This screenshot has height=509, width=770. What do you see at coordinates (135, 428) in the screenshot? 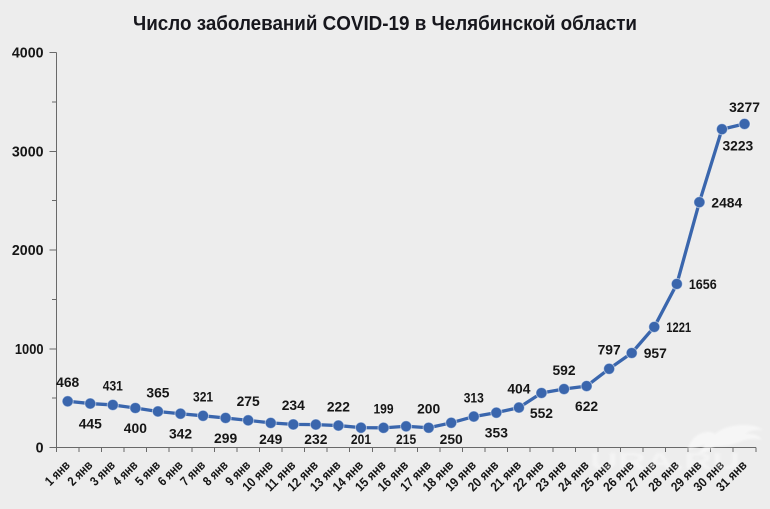
I see `svg-text: 400` at bounding box center [135, 428].